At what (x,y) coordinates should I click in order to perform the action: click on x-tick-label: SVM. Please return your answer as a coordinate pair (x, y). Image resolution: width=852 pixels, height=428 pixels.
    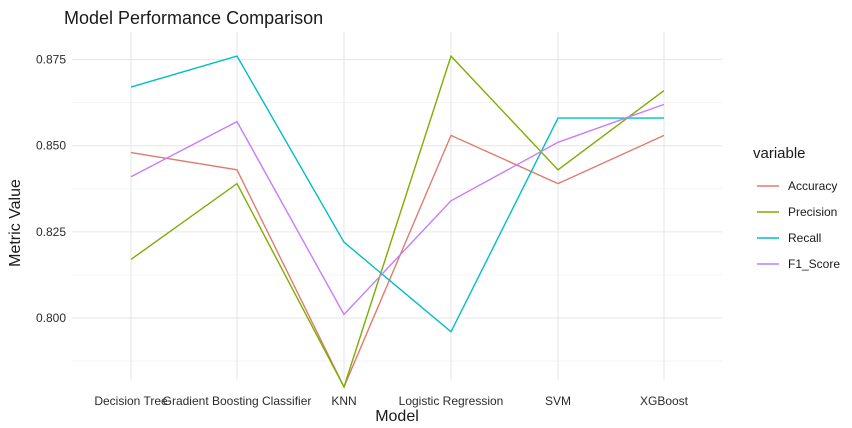
    Looking at the image, I should click on (558, 401).